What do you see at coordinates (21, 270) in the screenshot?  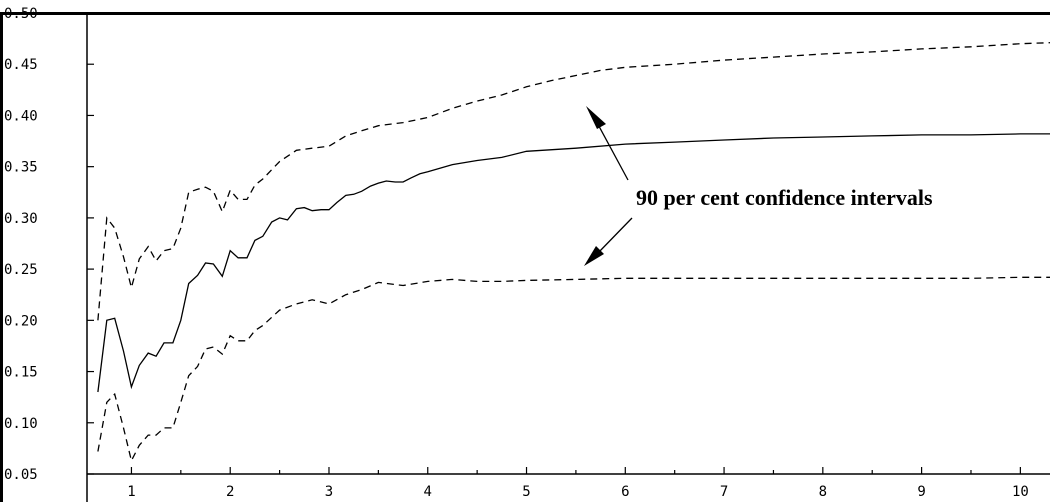 I see `y-tick-label: 0.25` at bounding box center [21, 270].